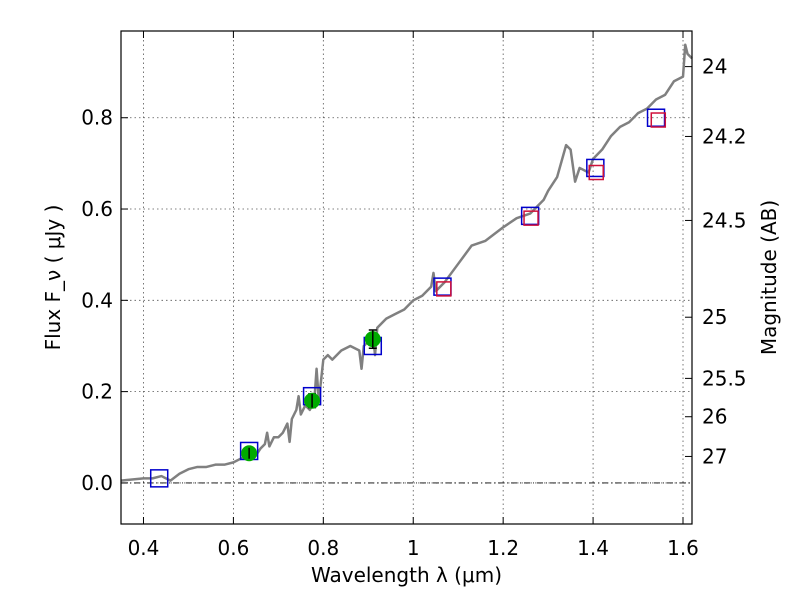 This screenshot has height=600, width=800. Describe the element at coordinates (769, 277) in the screenshot. I see `right-axis-label: Magnitude (AB)` at that location.